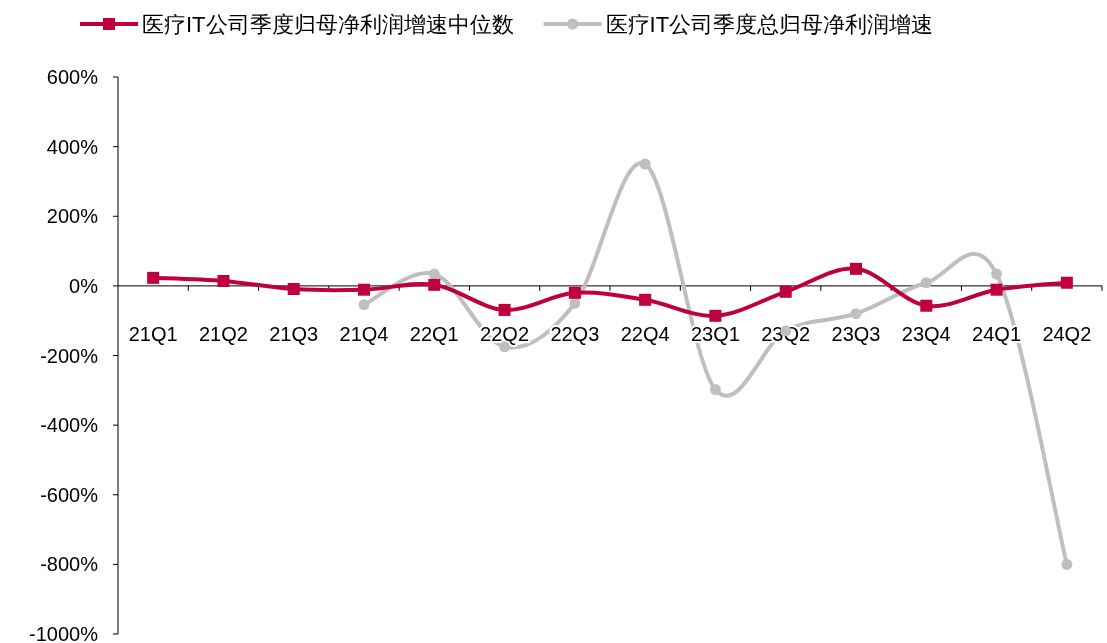 This screenshot has height=643, width=1107. What do you see at coordinates (645, 333) in the screenshot?
I see `x-tick-label: 22Q4` at bounding box center [645, 333].